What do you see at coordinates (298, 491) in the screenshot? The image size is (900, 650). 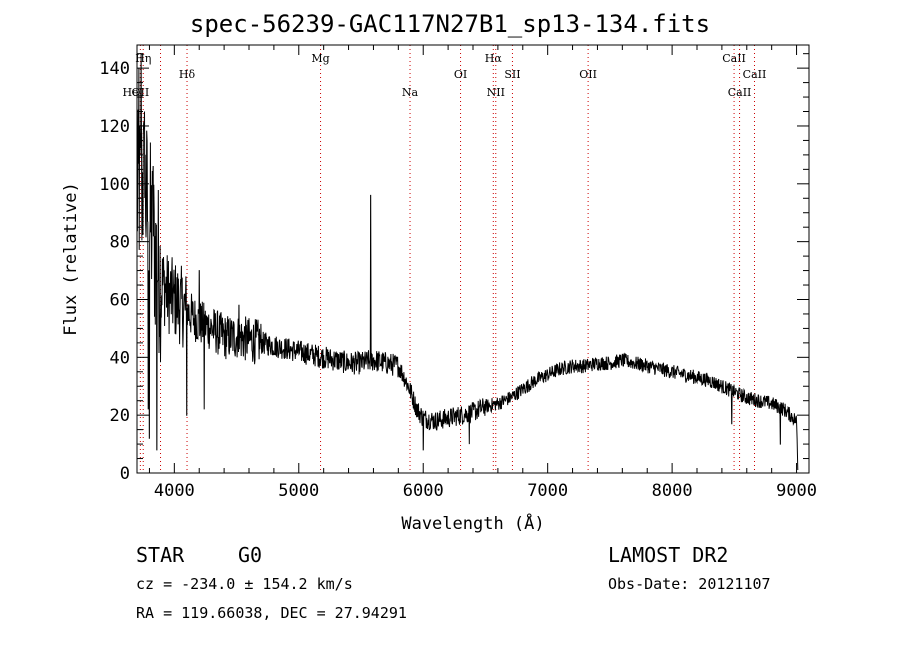 I see `x-tick-label: 5000` at bounding box center [298, 491].